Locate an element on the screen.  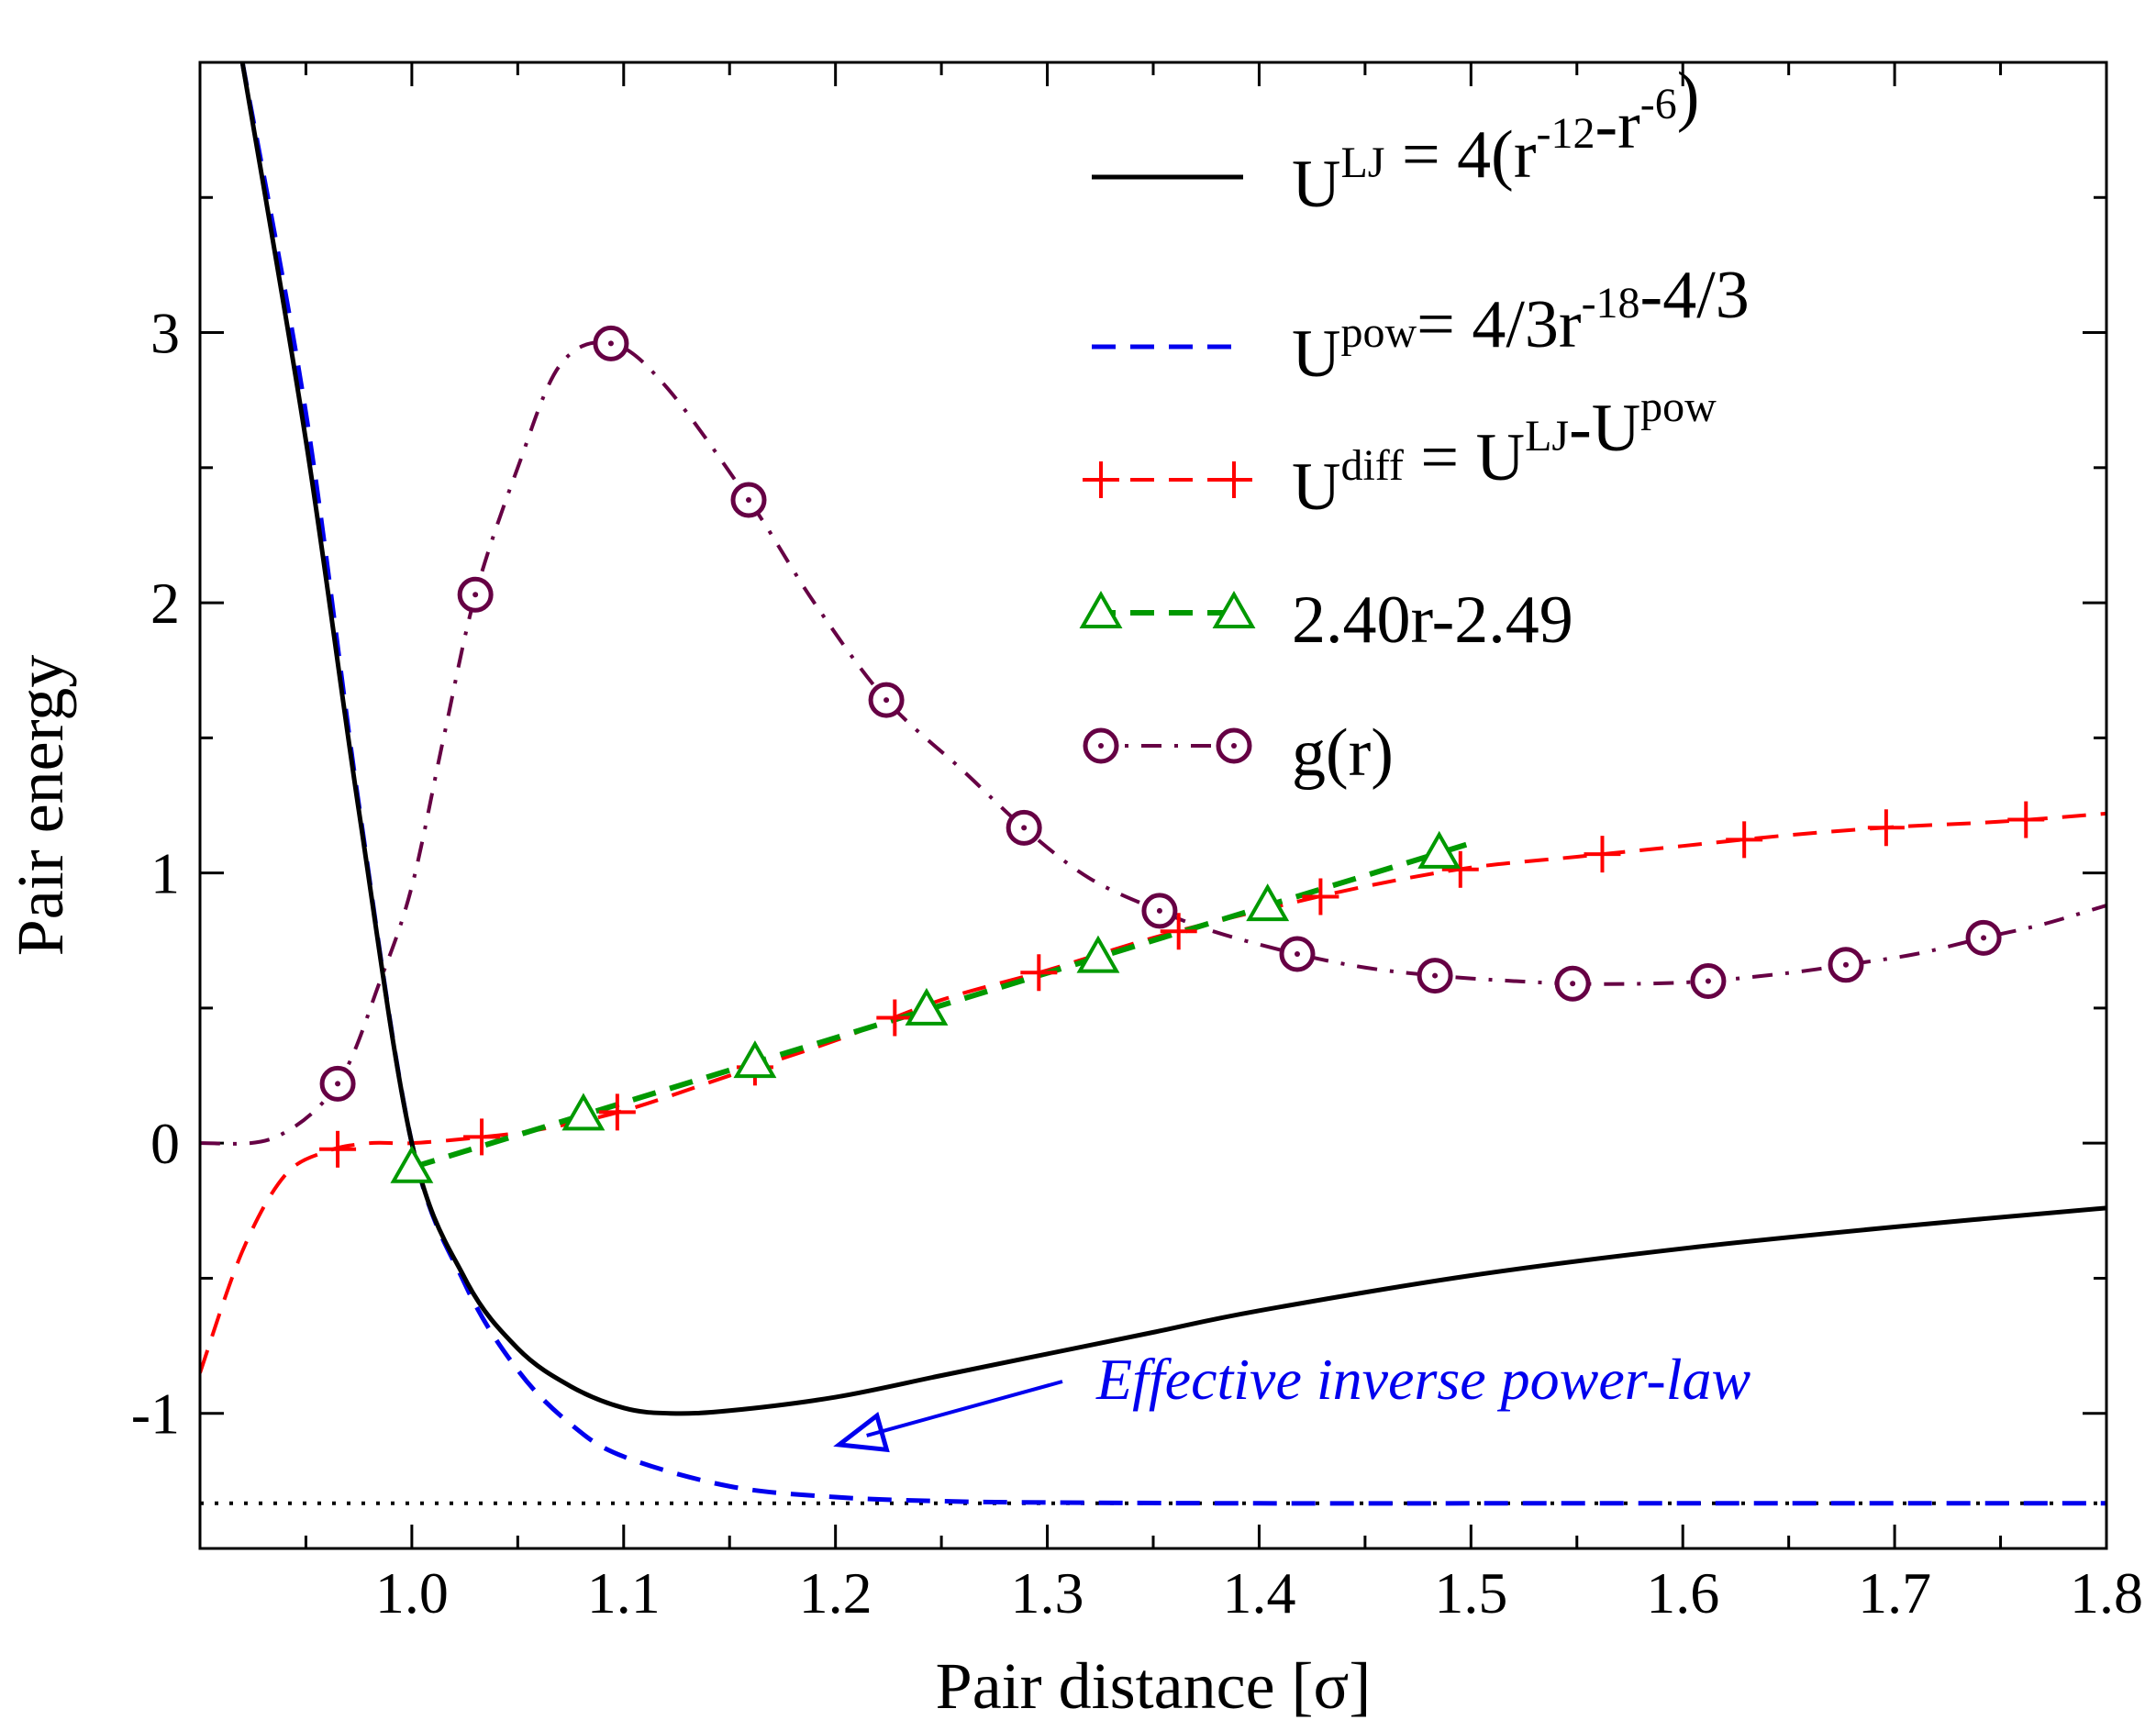
legend-item-upow: Upow= 4/3r-18-4/3 is located at coordinates (1421, 325).